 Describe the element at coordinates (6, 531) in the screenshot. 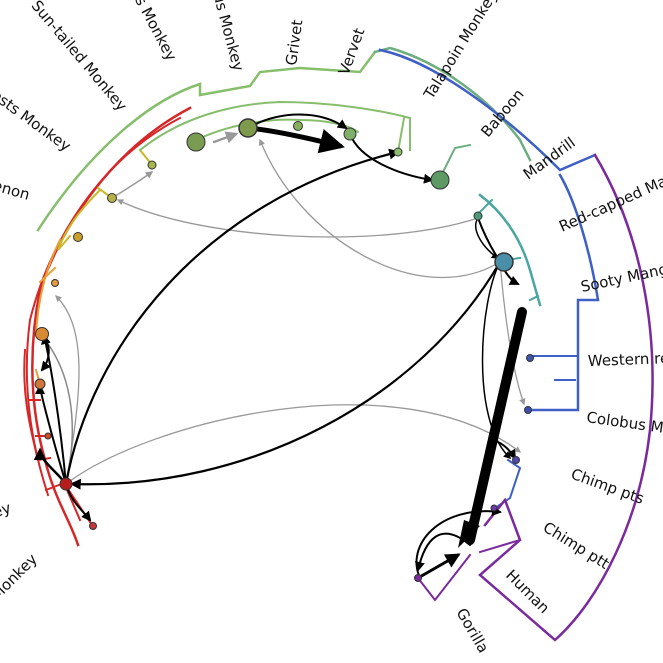

I see `label-de-brazza: De Brazza's Monkey` at that location.